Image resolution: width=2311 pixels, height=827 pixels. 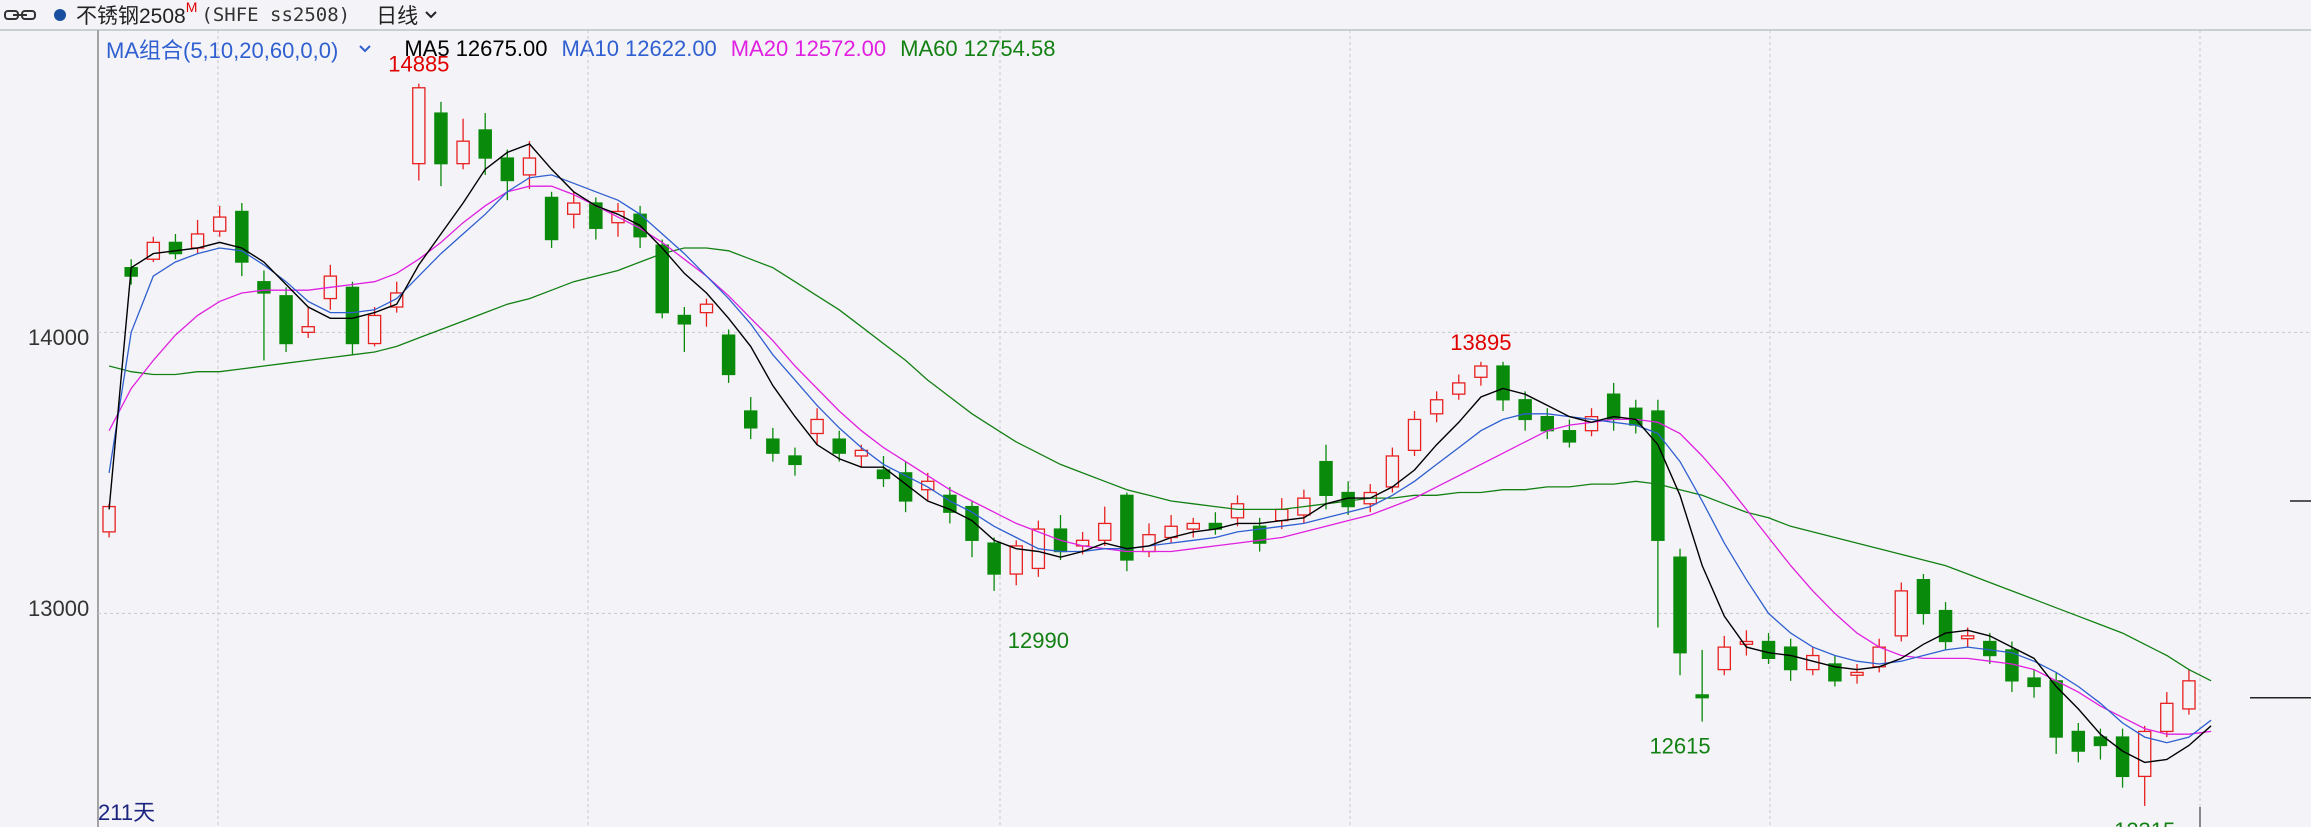 I want to click on ma20-value: MA20 12572.00, so click(x=808, y=48).